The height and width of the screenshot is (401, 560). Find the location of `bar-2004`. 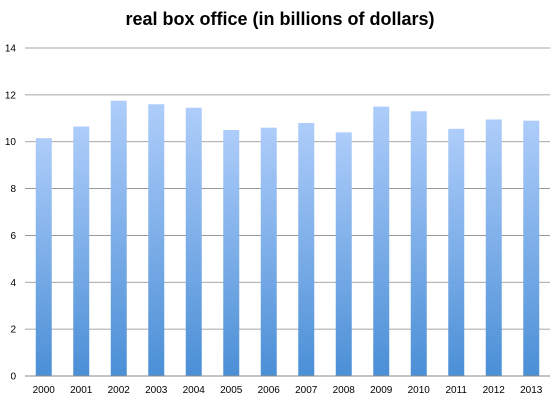

bar-2004 is located at coordinates (193, 241).